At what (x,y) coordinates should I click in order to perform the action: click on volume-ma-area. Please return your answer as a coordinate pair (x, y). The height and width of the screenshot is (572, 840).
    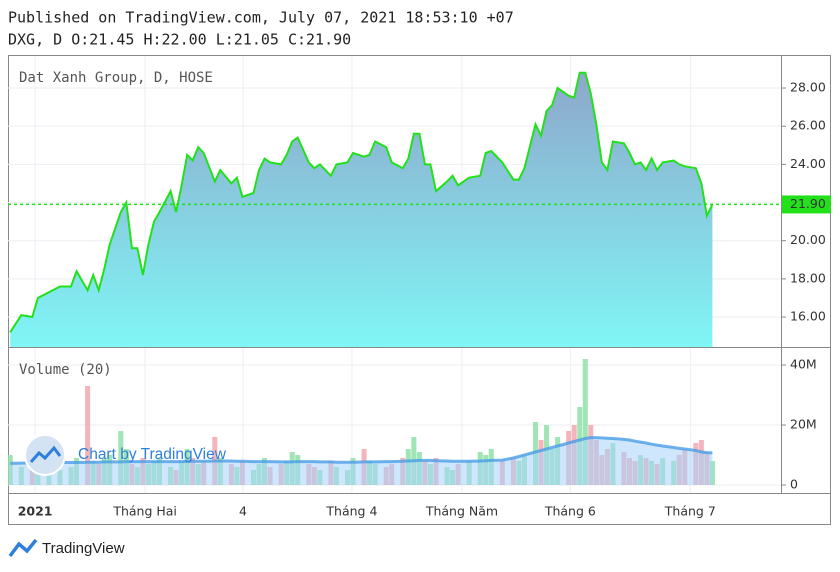
    Looking at the image, I should click on (361, 461).